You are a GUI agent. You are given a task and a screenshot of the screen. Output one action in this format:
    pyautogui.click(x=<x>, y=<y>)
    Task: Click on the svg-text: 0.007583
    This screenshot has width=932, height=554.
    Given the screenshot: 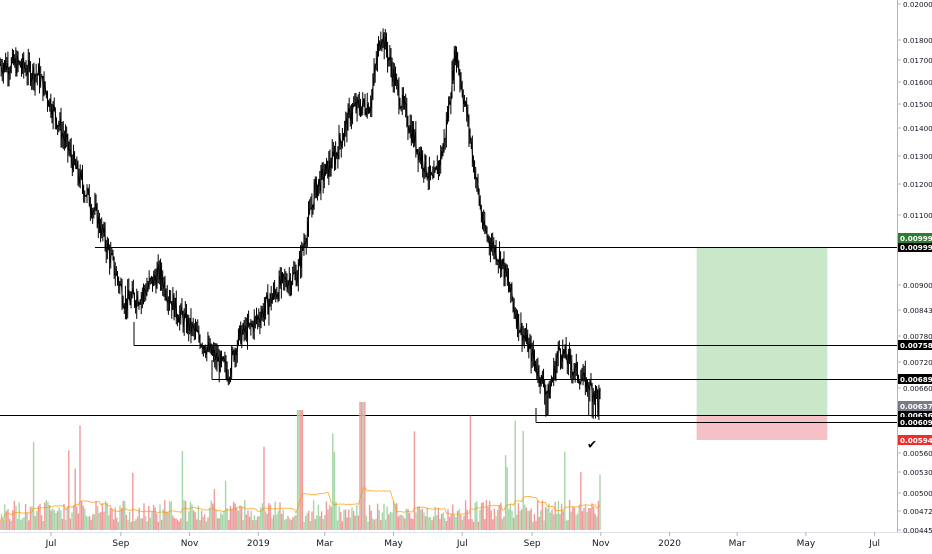 What is the action you would take?
    pyautogui.click(x=916, y=345)
    